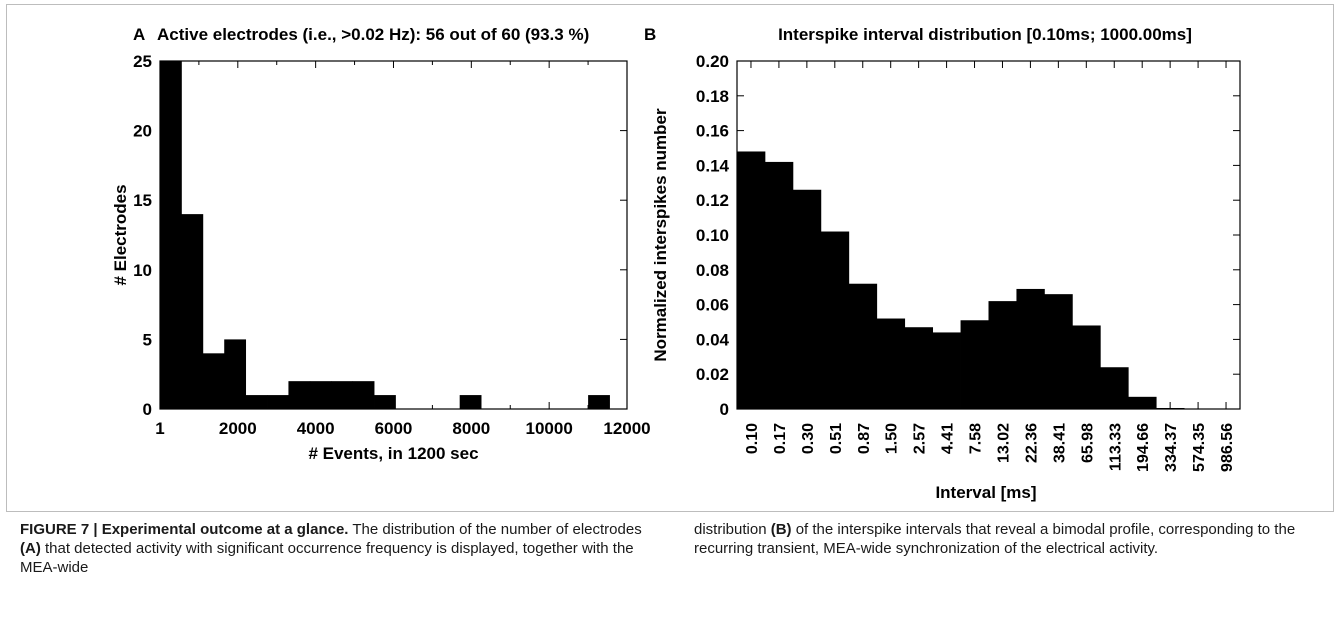 This screenshot has height=625, width=1342. What do you see at coordinates (892, 438) in the screenshot?
I see `x-tick-label: 1.50` at bounding box center [892, 438].